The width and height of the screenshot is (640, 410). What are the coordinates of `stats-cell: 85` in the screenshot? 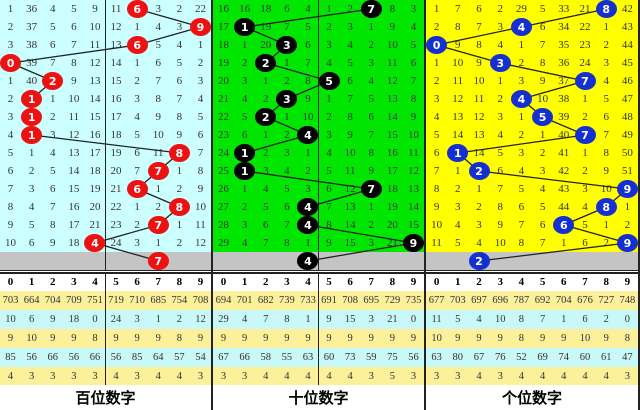 It's located at (137, 358).